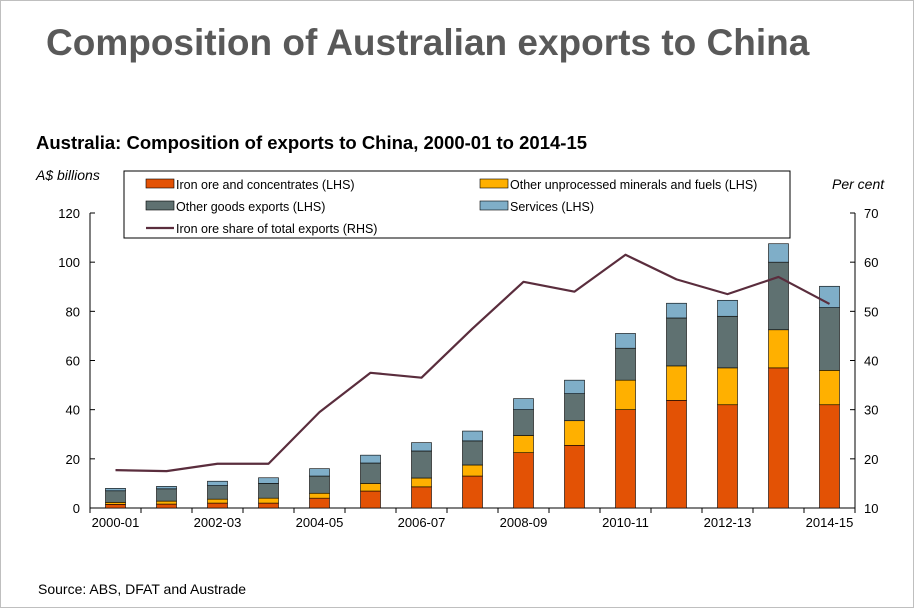 The height and width of the screenshot is (608, 914). What do you see at coordinates (250, 207) in the screenshot?
I see `legend-label: Other goods exports (LHS)` at bounding box center [250, 207].